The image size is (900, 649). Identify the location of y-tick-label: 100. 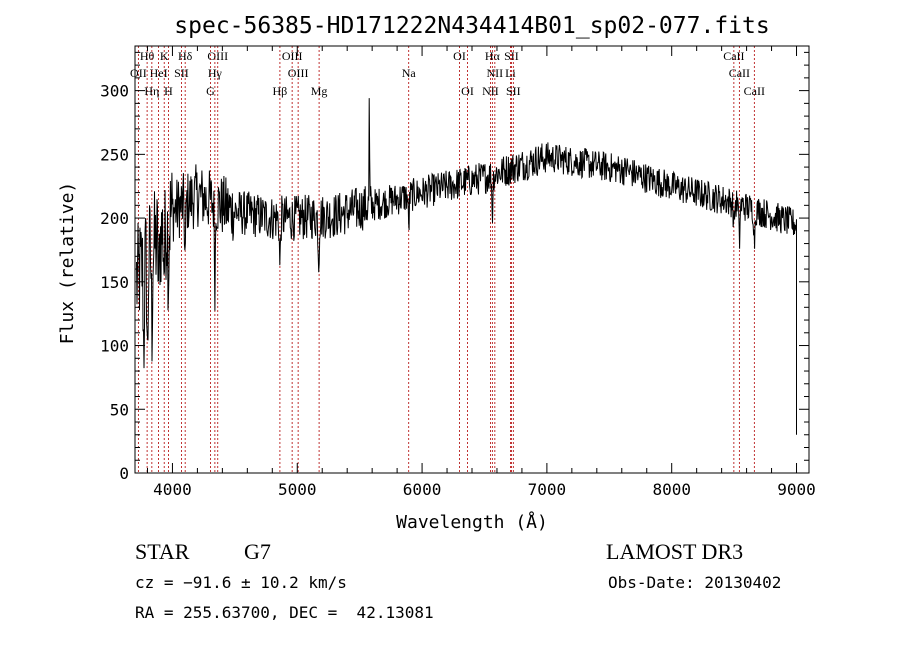
(114, 346).